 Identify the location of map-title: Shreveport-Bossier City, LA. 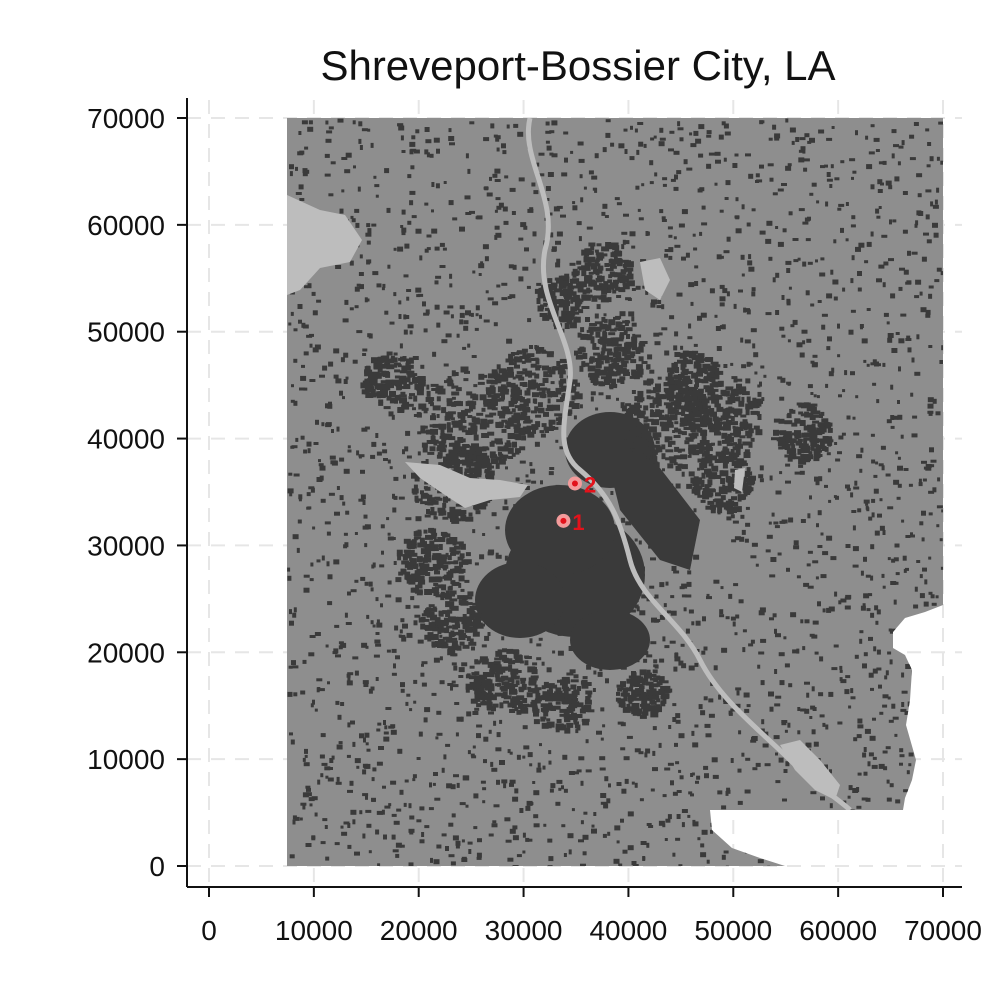
(577, 65).